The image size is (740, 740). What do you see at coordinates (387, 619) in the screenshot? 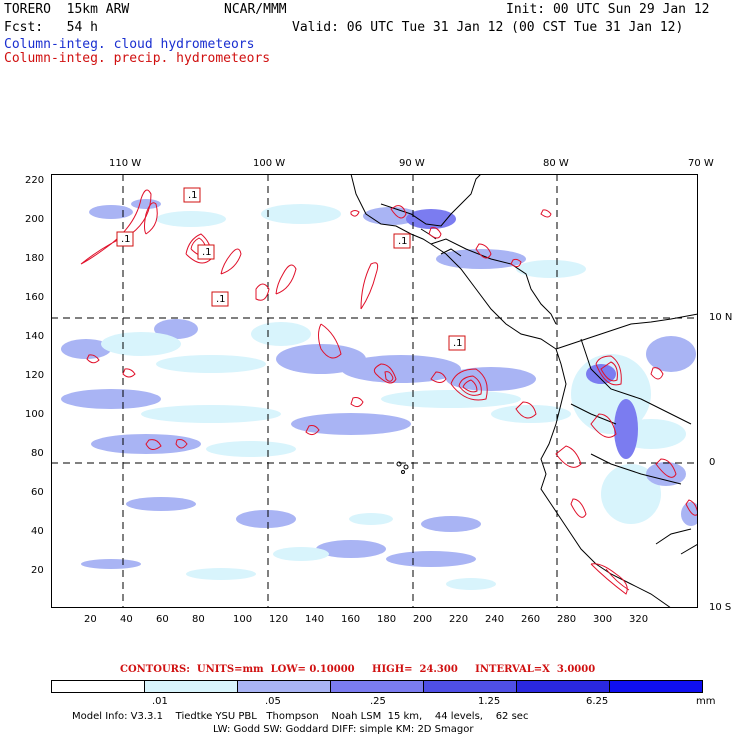
I see `x-tick-label: 180` at bounding box center [387, 619].